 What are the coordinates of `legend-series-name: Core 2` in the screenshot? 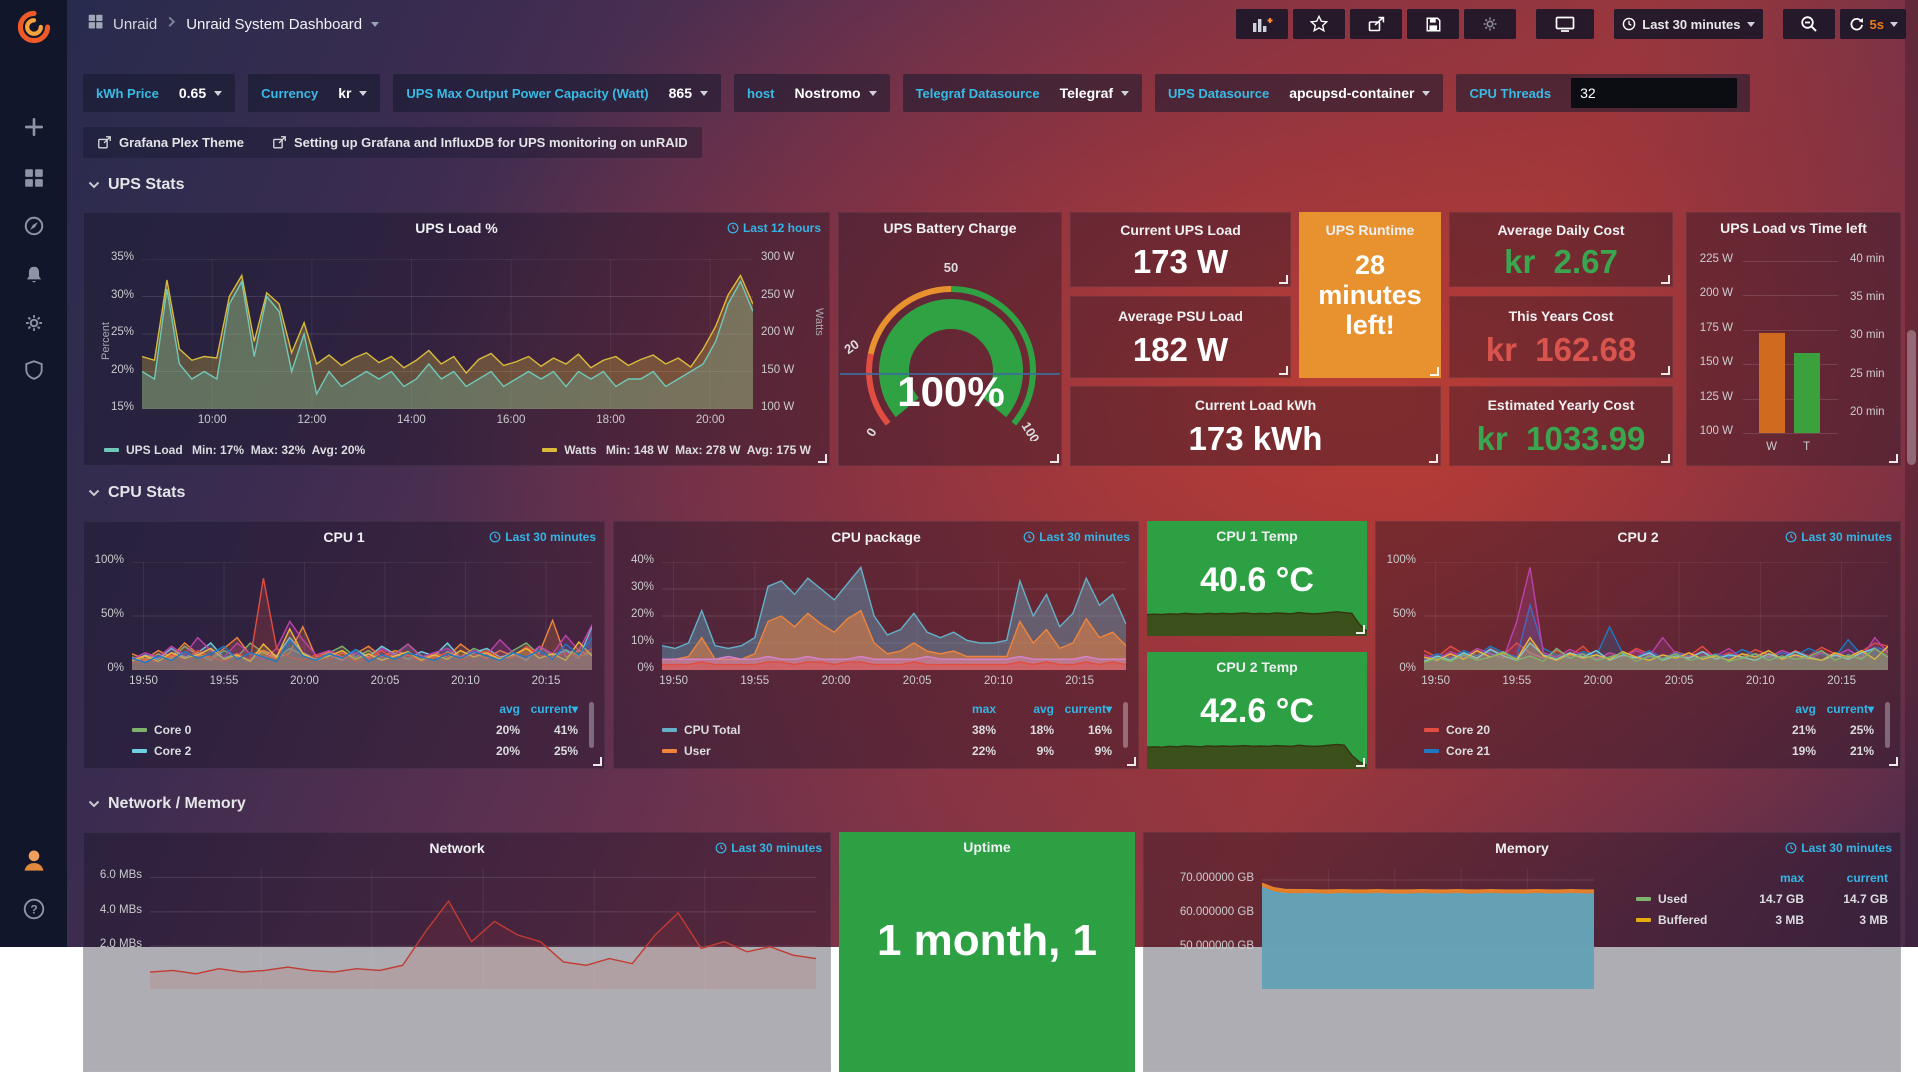 It's located at (297, 751).